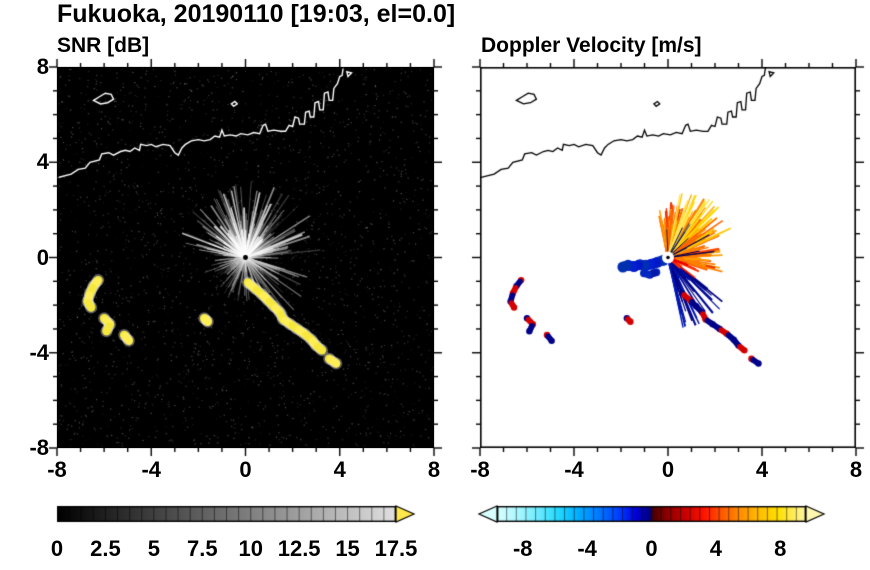 The image size is (870, 570). Describe the element at coordinates (151, 469) in the screenshot. I see `snr-x-tick-label: -4` at that location.